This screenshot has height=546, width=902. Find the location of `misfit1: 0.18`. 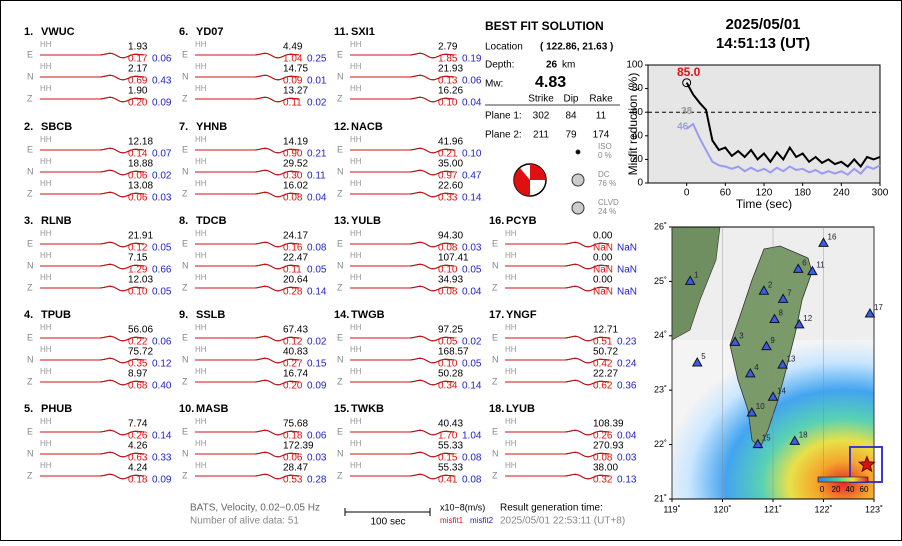

misfit1: 0.18 is located at coordinates (293, 436).